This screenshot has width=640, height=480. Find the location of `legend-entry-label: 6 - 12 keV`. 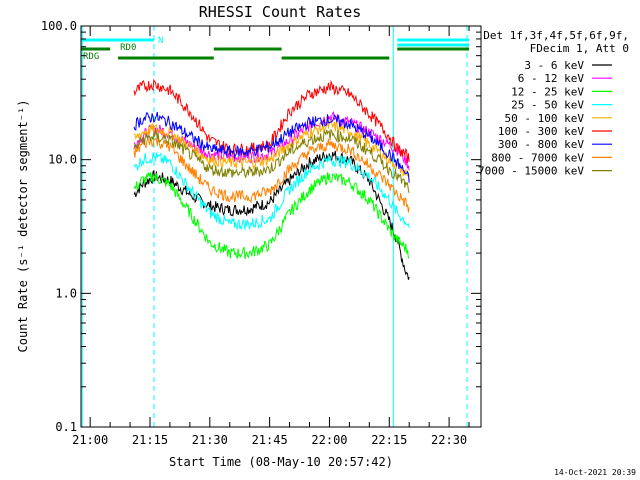

legend-entry-label: 6 - 12 keV is located at coordinates (551, 78).